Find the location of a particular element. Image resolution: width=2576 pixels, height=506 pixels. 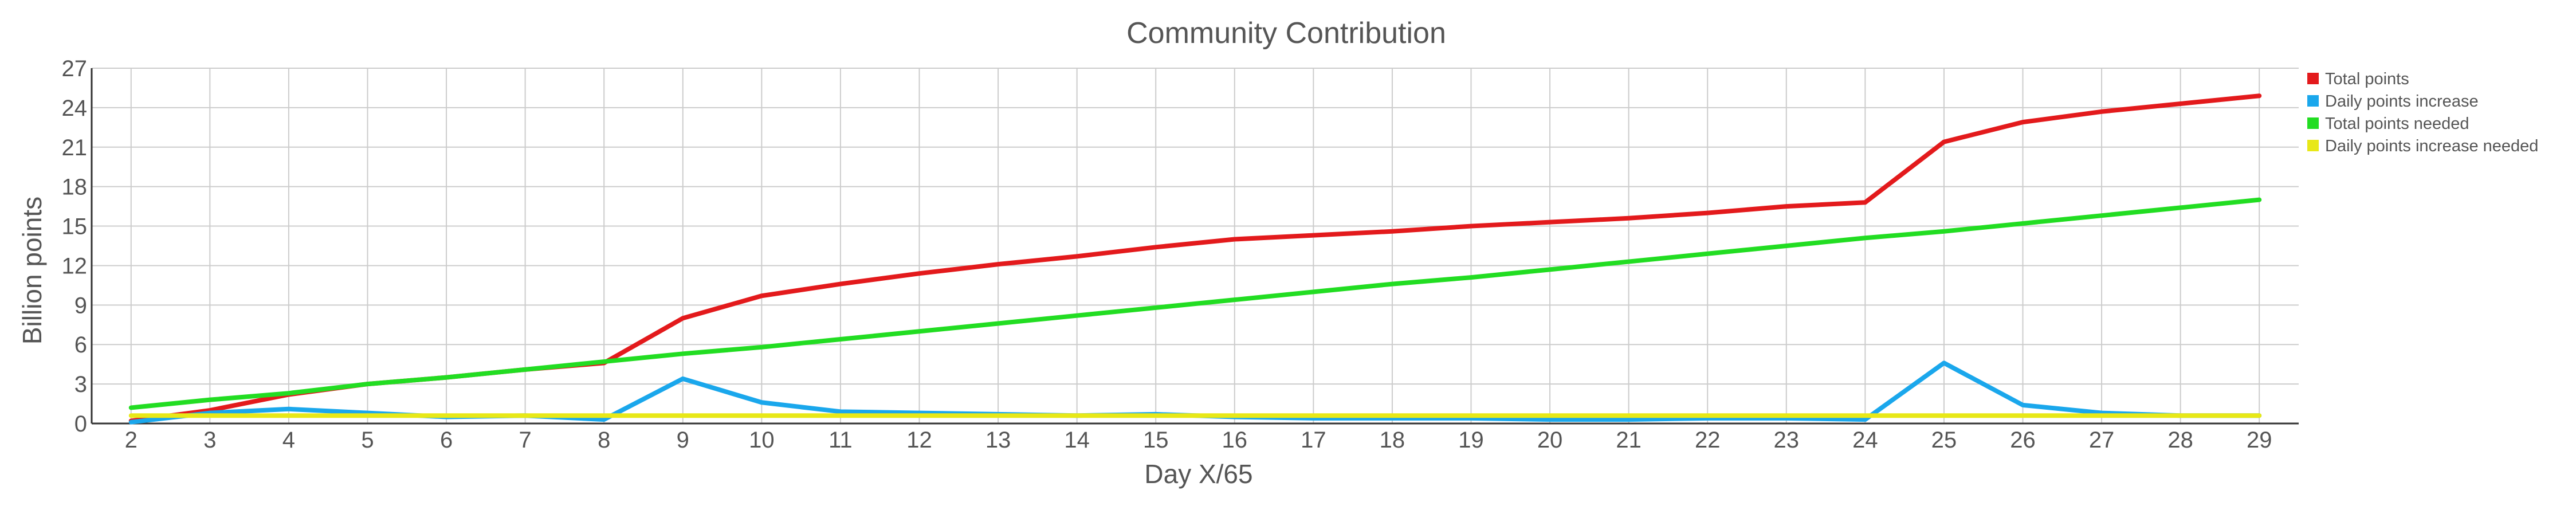

x-tick-label: 22 is located at coordinates (1708, 440).